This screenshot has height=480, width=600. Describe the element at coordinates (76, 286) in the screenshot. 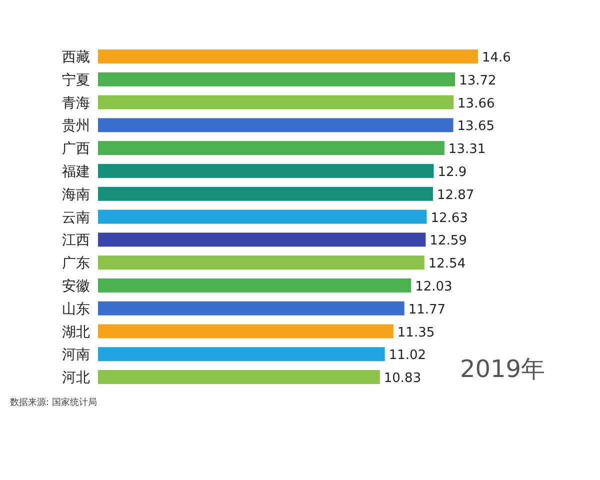

I see `y-tick-label: 安徽` at that location.